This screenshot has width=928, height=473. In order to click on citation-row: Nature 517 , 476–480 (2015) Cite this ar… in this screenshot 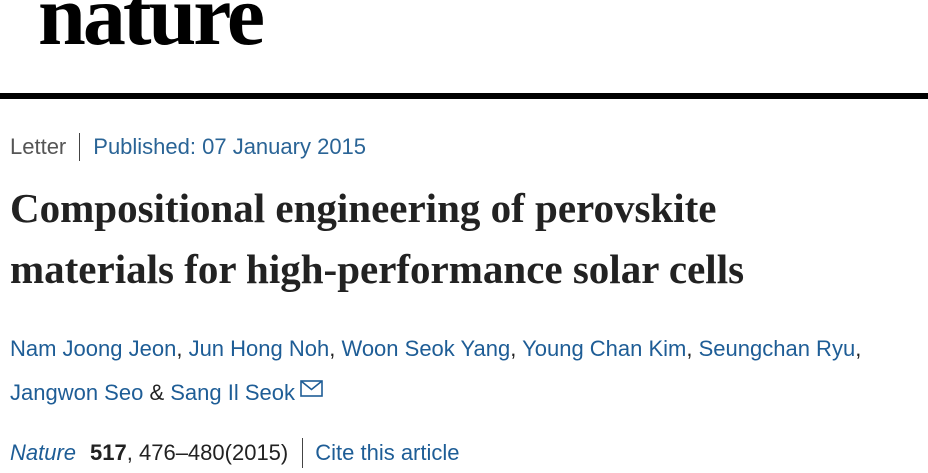, I will do `click(235, 453)`.